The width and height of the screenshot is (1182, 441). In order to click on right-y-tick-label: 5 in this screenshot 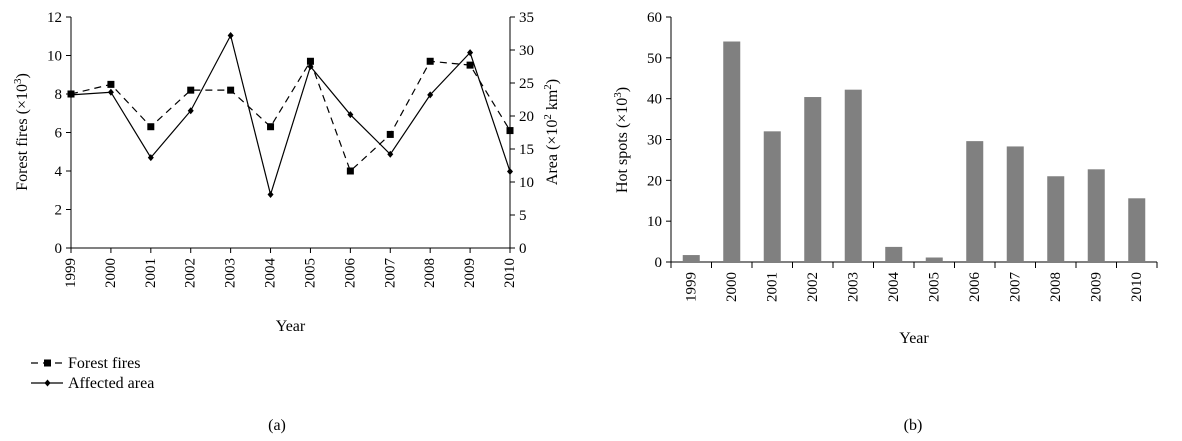, I will do `click(523, 216)`.